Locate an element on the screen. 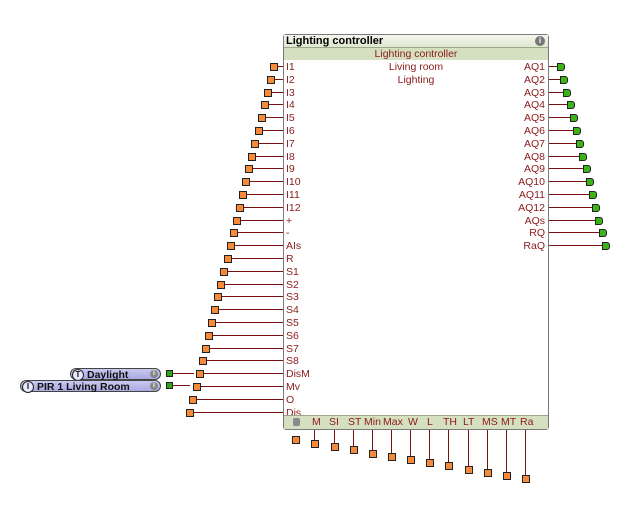  input-pin-s3: S3 is located at coordinates (292, 297).